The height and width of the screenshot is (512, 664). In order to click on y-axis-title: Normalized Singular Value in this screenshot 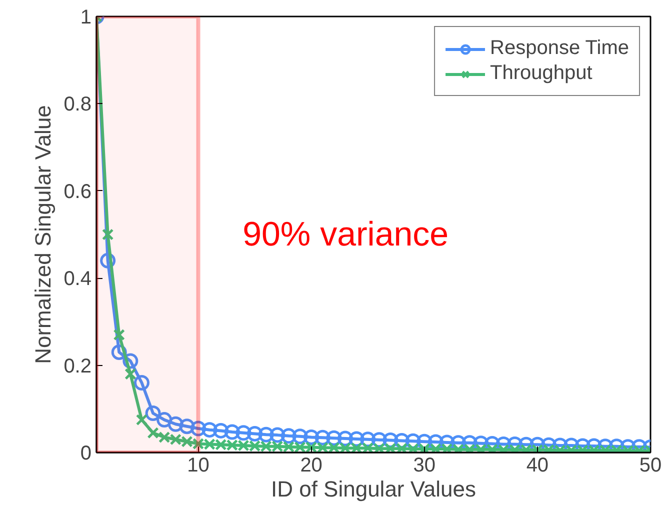, I will do `click(43, 234)`.